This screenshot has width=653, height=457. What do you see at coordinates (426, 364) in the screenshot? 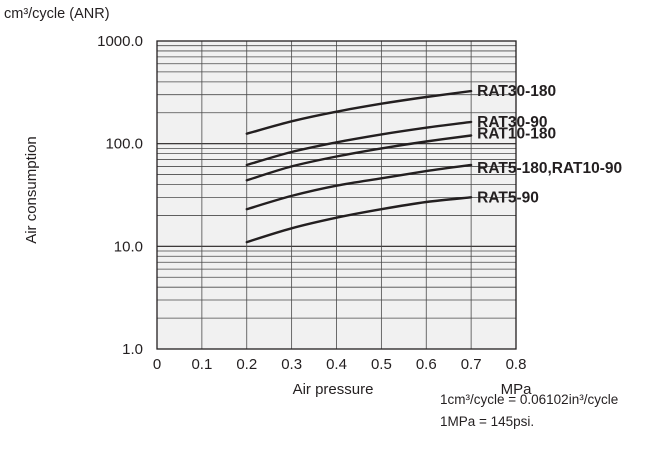
I see `x-tick-label: 0.6` at bounding box center [426, 364].